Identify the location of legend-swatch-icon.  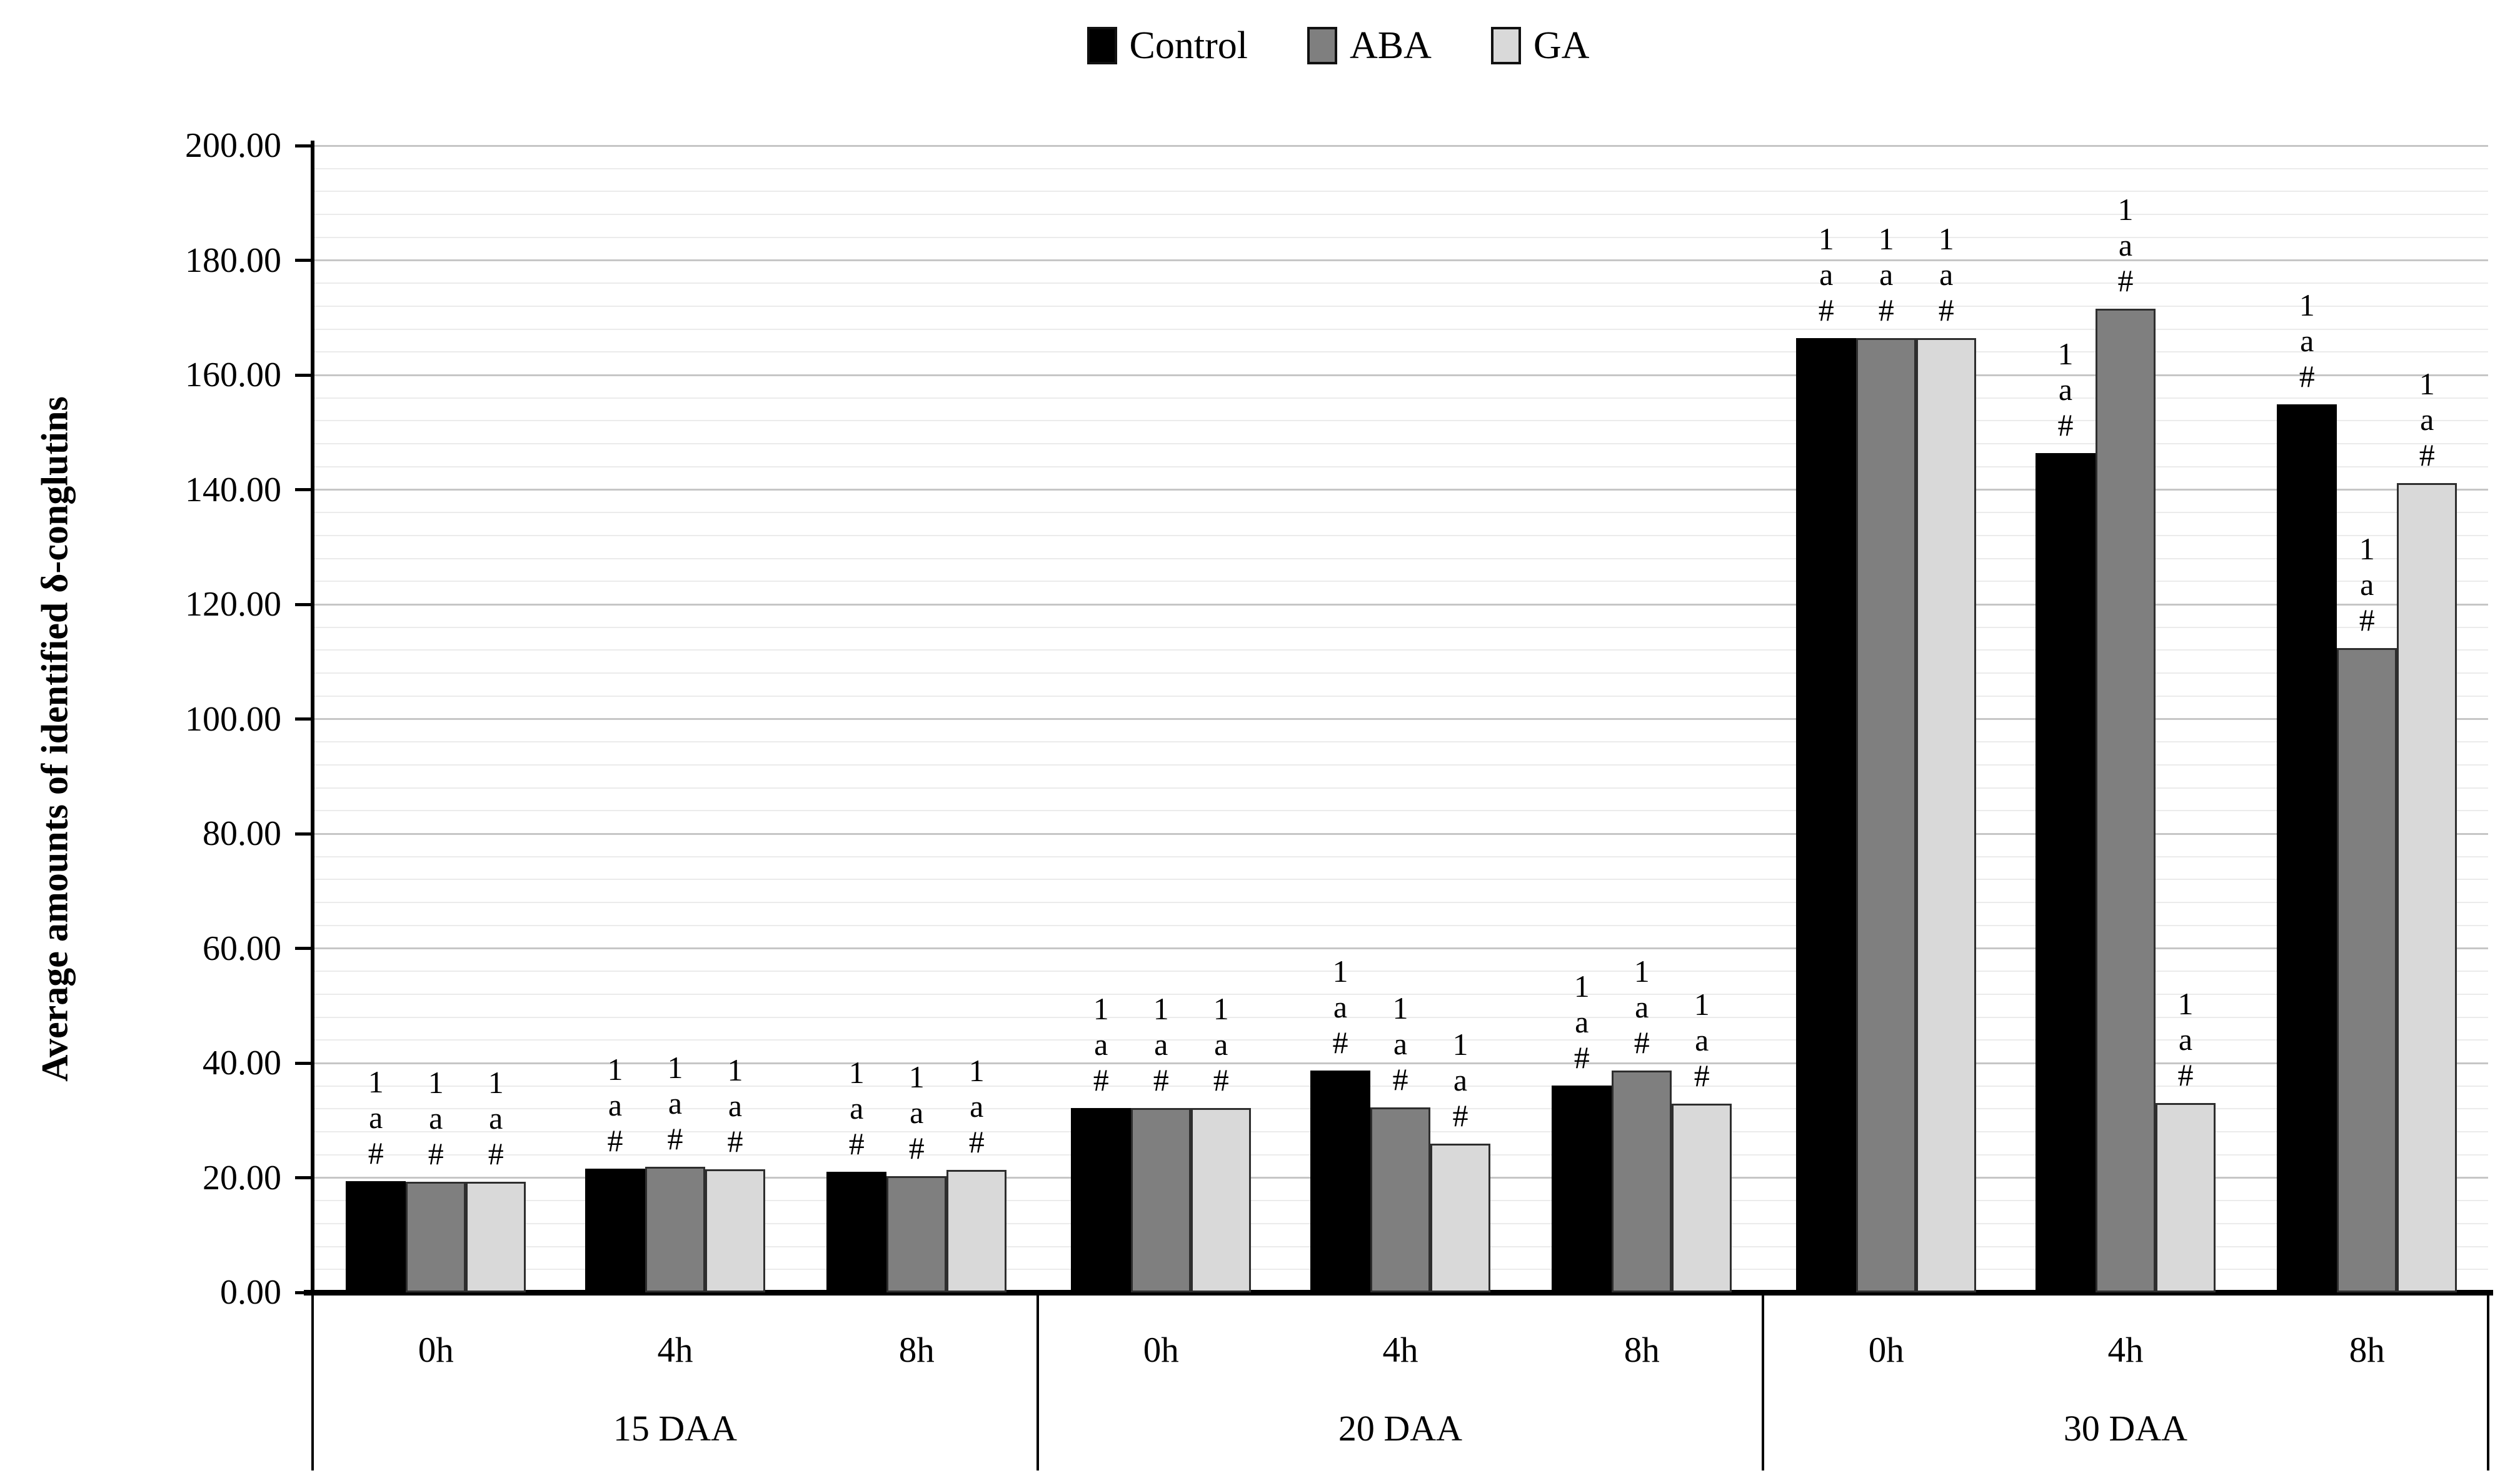
(1322, 45).